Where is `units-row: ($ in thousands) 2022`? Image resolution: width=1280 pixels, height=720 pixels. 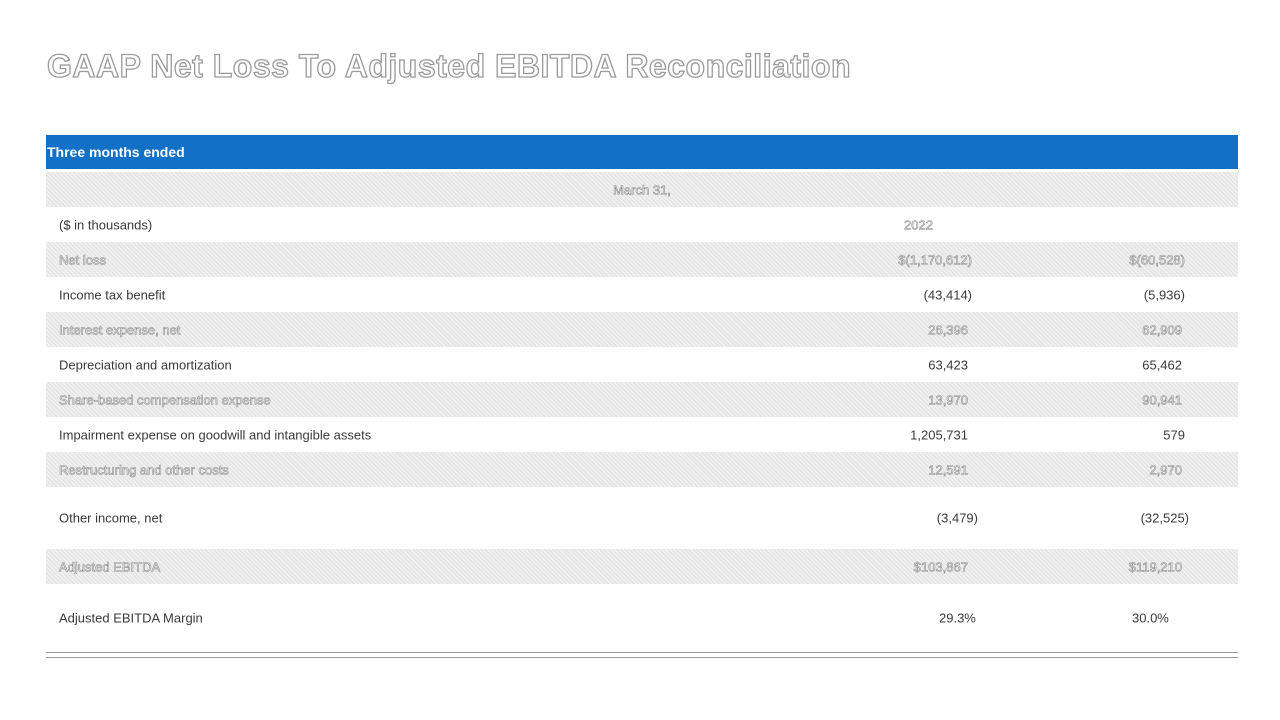
units-row: ($ in thousands) 2022 is located at coordinates (642, 224).